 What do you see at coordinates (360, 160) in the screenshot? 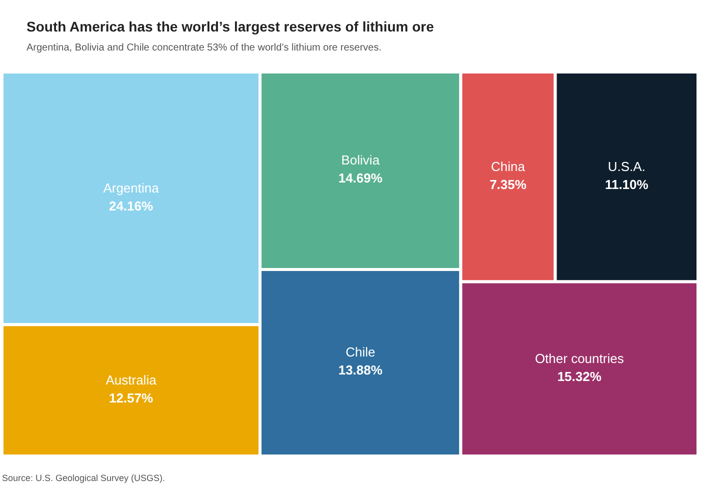
I see `category-label: Bolivia` at bounding box center [360, 160].